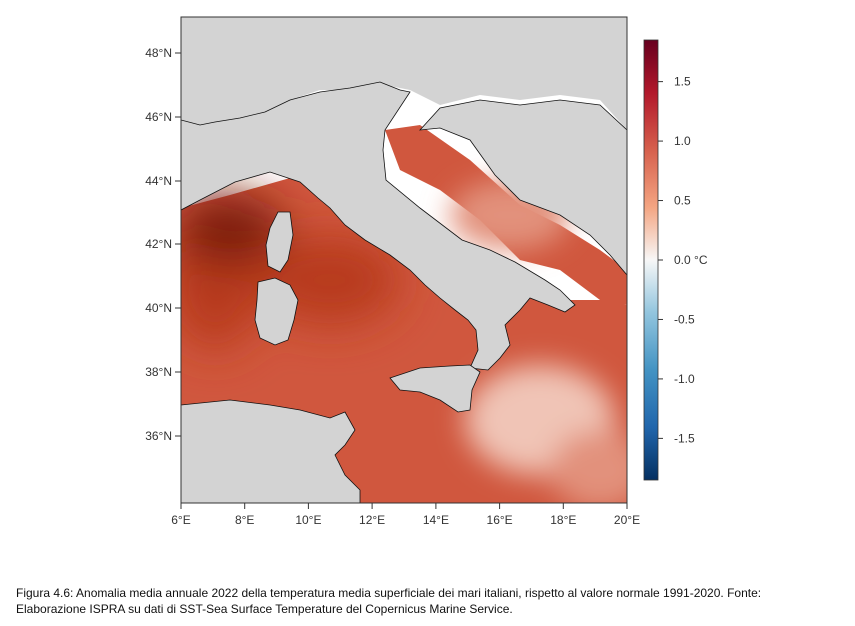 This screenshot has height=626, width=855. I want to click on lon-tick-label: 14°E, so click(436, 520).